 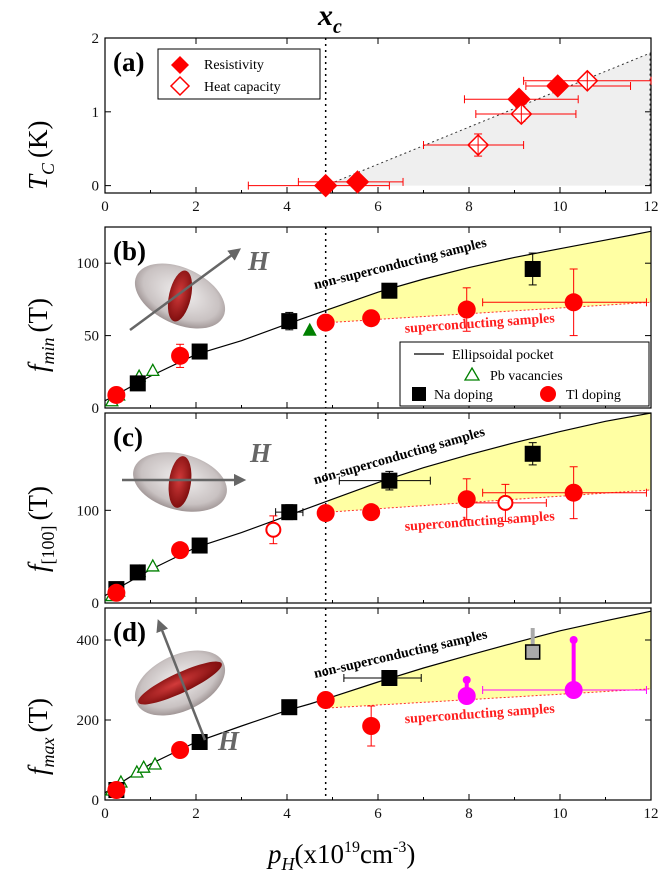 What do you see at coordinates (40, 335) in the screenshot?
I see `ylabel-b: fmin(T)` at bounding box center [40, 335].